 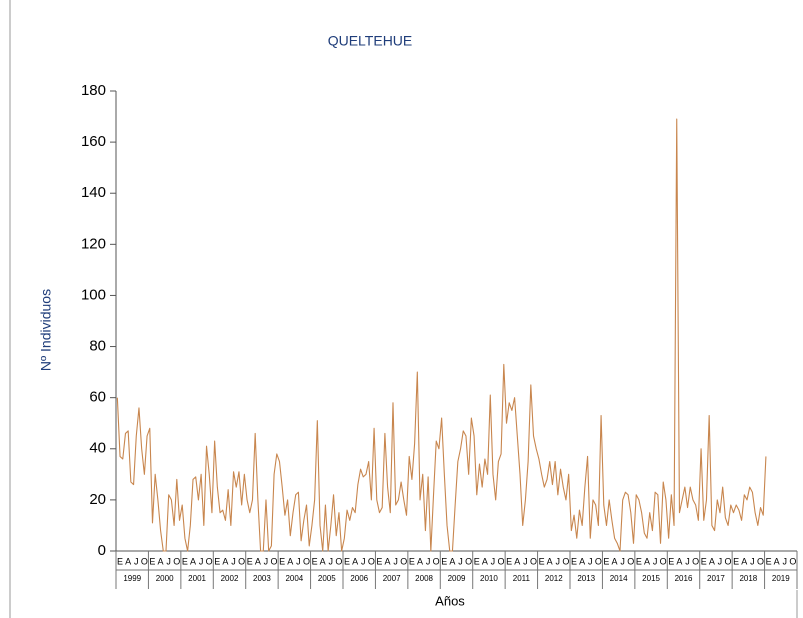 I want to click on year-label: 2001, so click(x=197, y=578).